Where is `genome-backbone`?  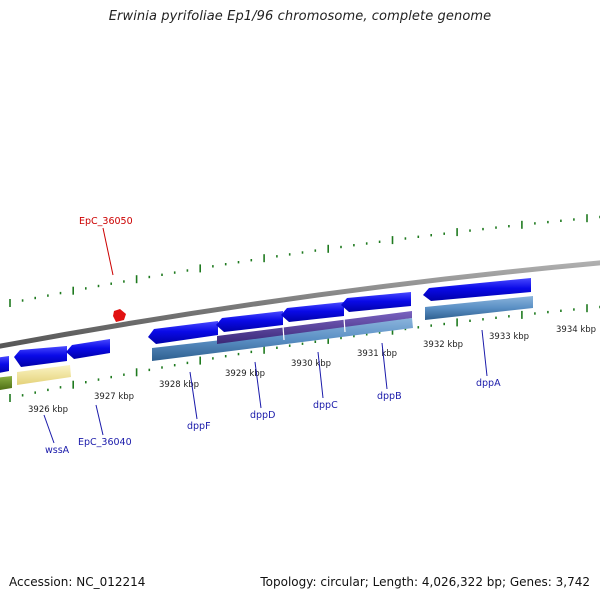 genome-backbone is located at coordinates (300, 304).